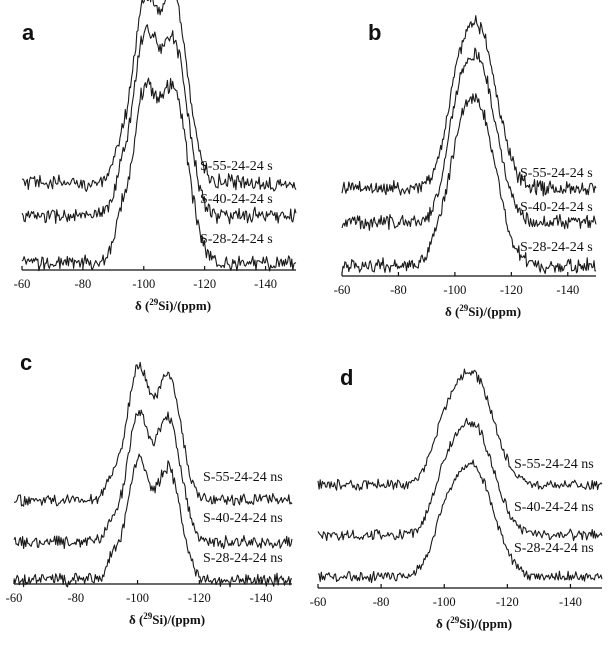 The image size is (610, 648). Describe the element at coordinates (346, 377) in the screenshot. I see `panel-letter: d` at that location.